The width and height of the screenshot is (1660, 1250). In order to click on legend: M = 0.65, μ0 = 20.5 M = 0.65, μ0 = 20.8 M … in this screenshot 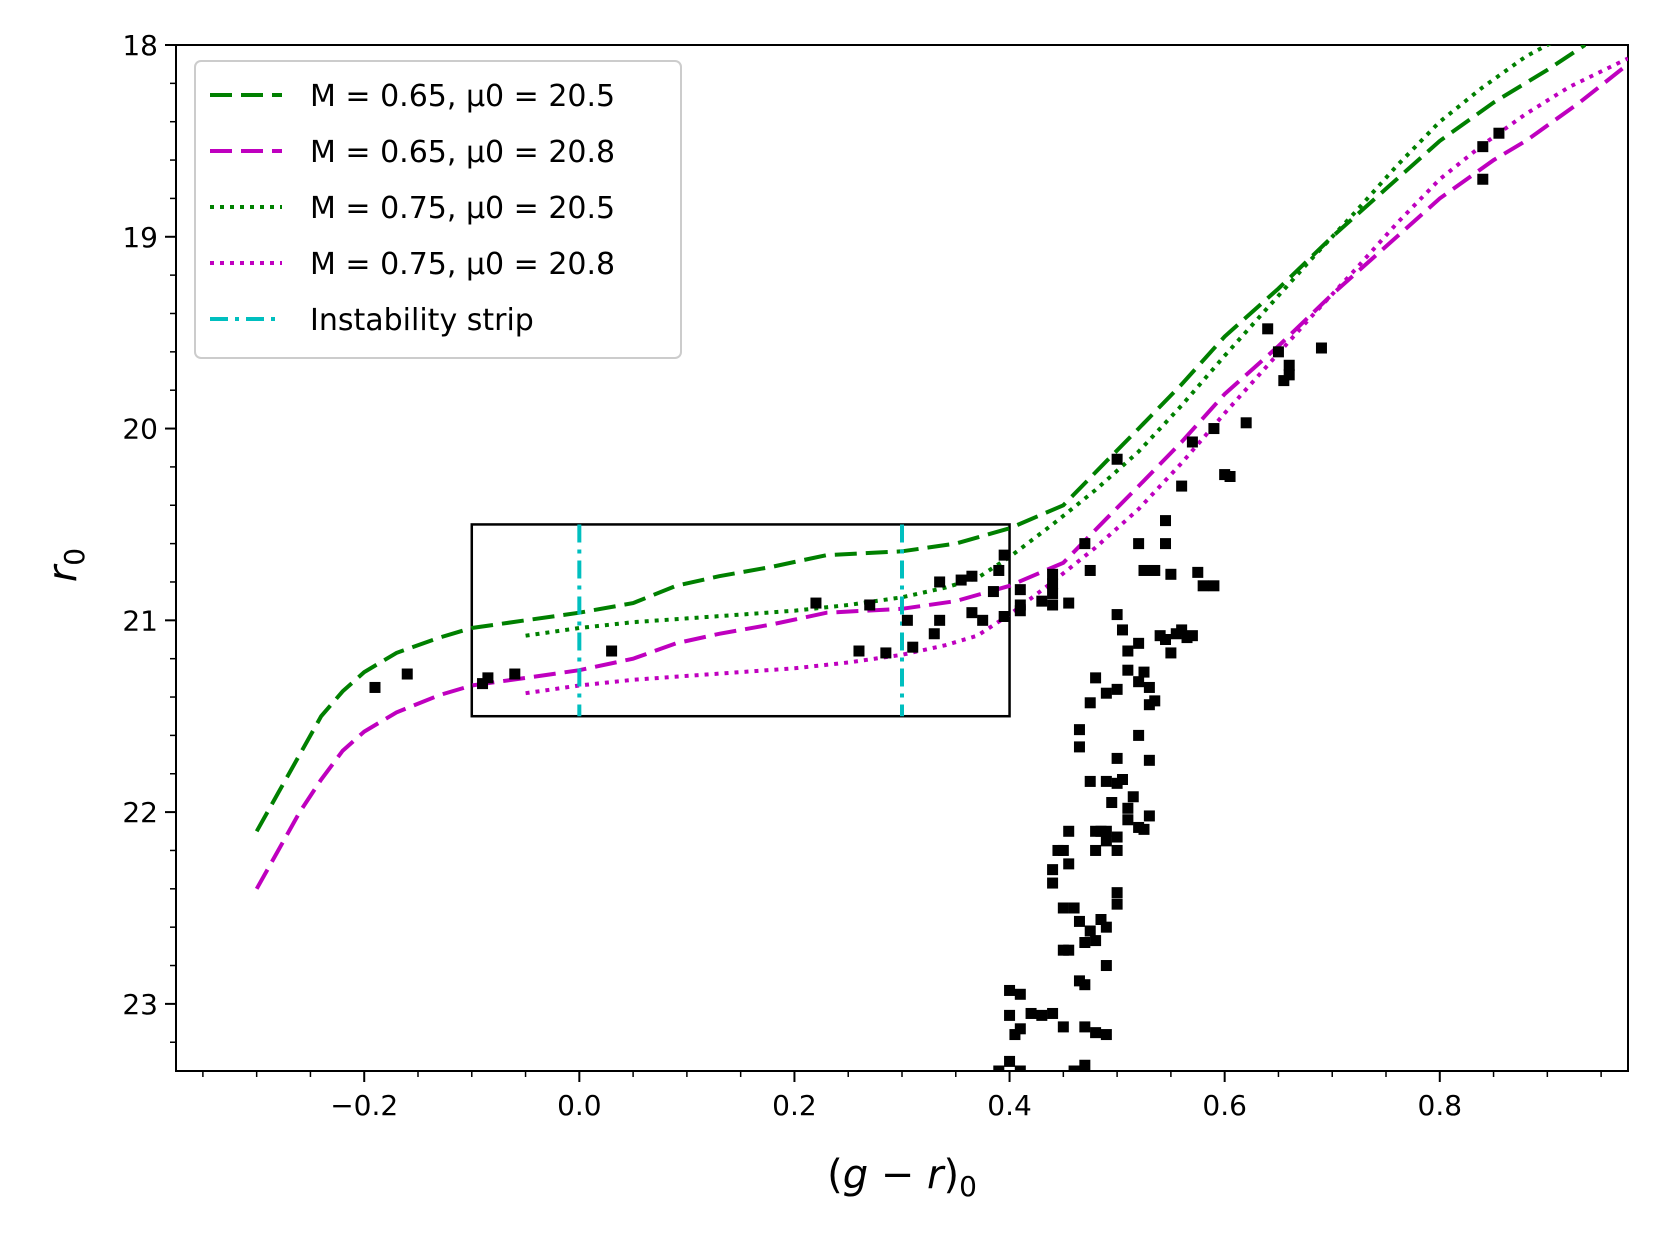, I will do `click(438, 209)`.